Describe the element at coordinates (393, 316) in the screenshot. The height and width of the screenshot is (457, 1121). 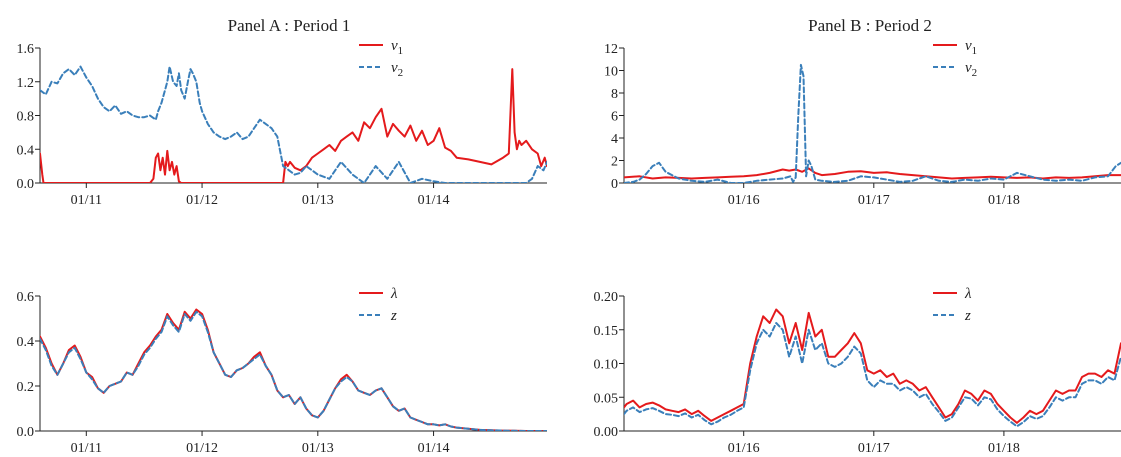
I see `panel-c-legend-label: z` at that location.